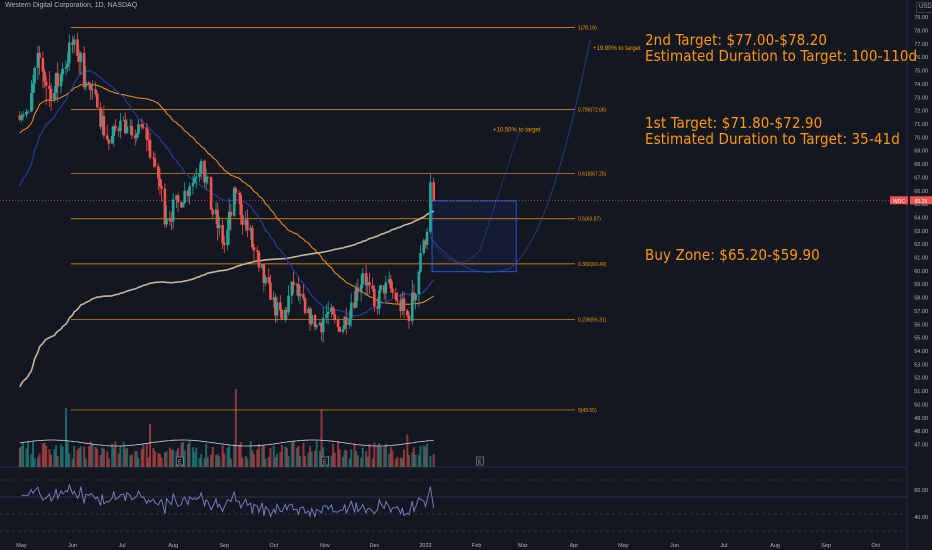 The width and height of the screenshot is (932, 550). Describe the element at coordinates (736, 40) in the screenshot. I see `target2-note-line1: 2nd Target: $77.00-$78.20` at that location.